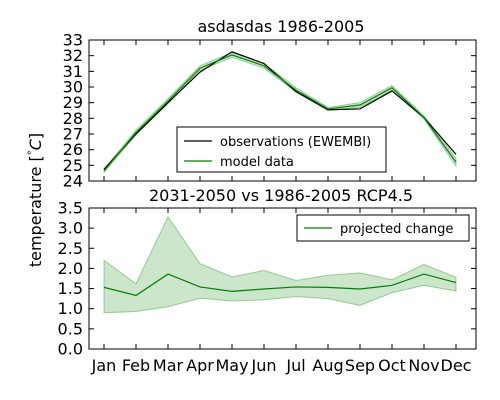 Image resolution: width=500 pixels, height=400 pixels. I want to click on x-tick-label-dec: Dec, so click(456, 365).